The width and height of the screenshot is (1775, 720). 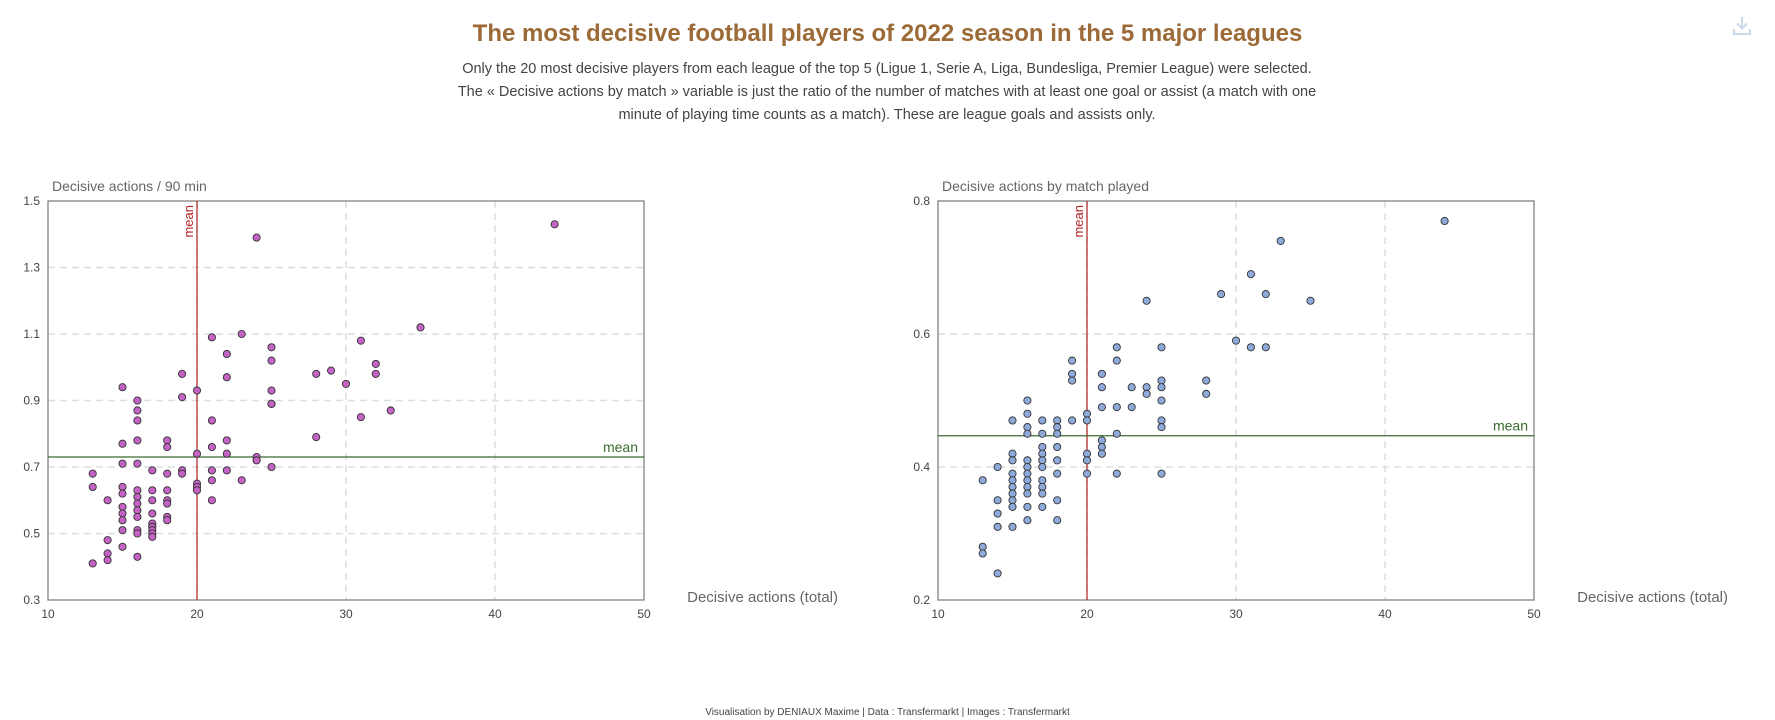 What do you see at coordinates (644, 614) in the screenshot?
I see `x-tick-label: 50` at bounding box center [644, 614].